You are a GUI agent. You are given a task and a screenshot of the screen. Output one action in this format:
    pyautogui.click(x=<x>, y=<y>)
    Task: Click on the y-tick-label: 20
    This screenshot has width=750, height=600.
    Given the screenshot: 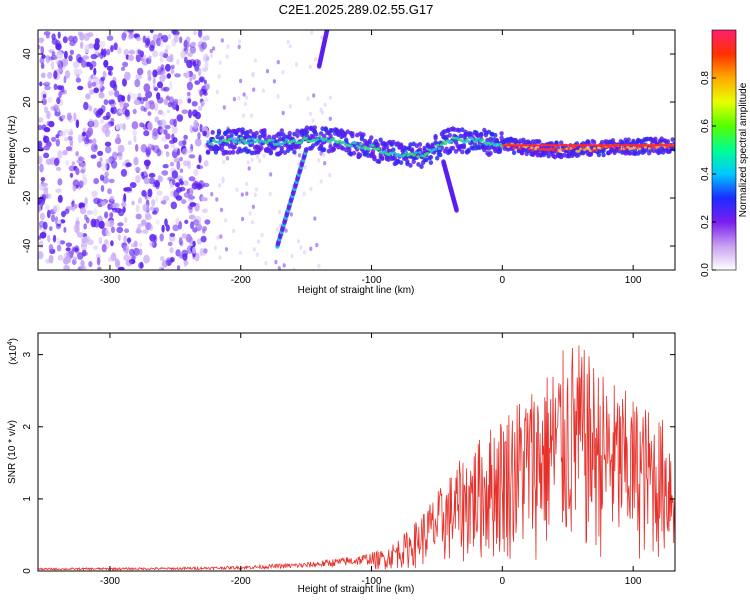 What is the action you would take?
    pyautogui.click(x=27, y=102)
    